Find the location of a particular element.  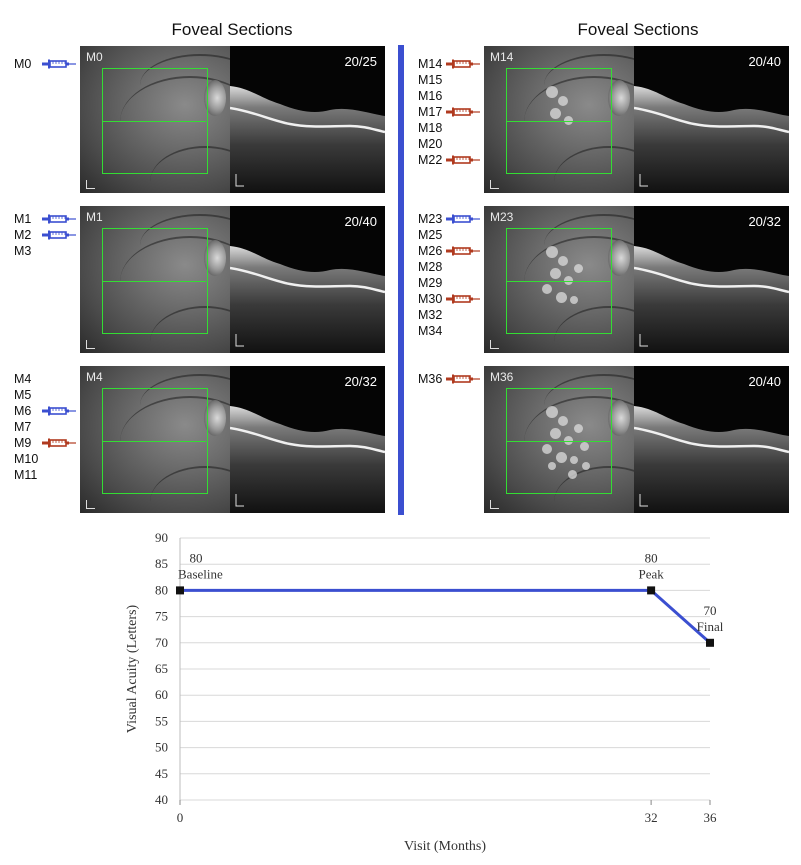

panel-month-label: M1 is located at coordinates (94, 217).